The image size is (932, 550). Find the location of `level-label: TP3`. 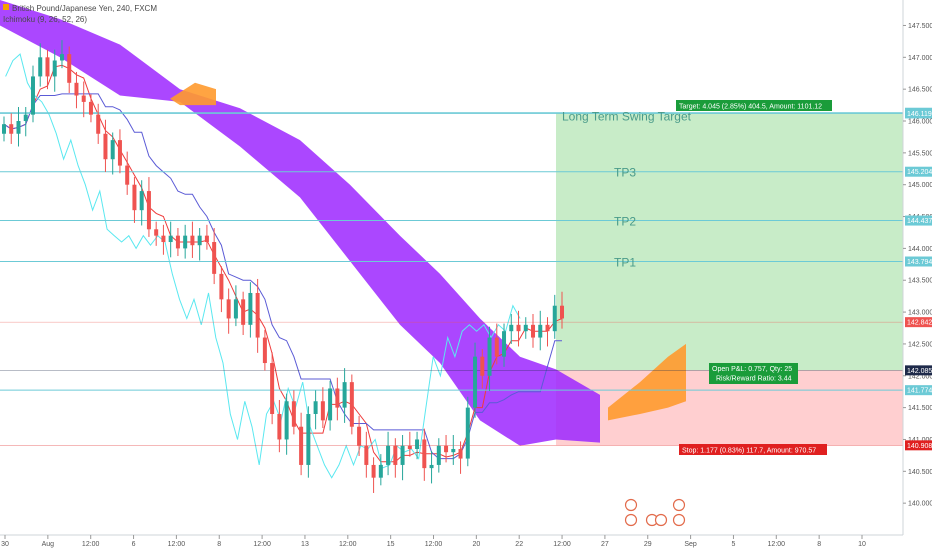

level-label: TP3 is located at coordinates (625, 173).